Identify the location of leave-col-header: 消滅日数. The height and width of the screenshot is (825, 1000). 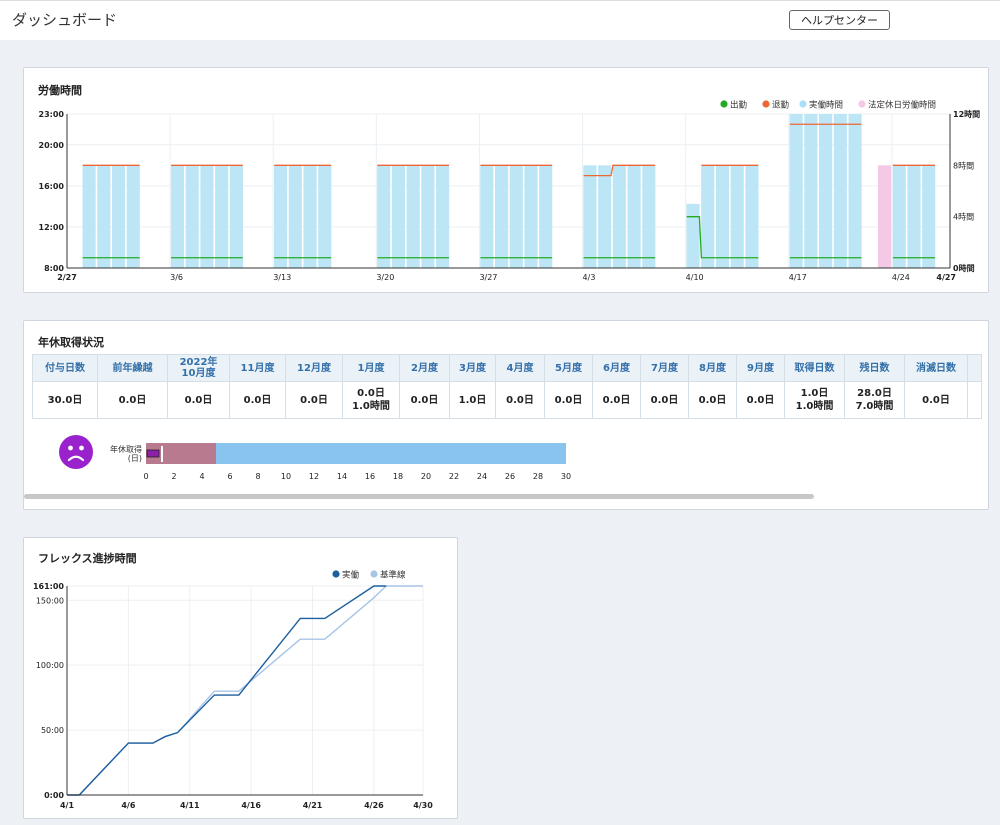
(936, 368).